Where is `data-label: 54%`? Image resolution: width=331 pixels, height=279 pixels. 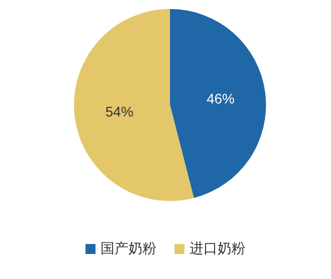
data-label: 54% is located at coordinates (119, 111).